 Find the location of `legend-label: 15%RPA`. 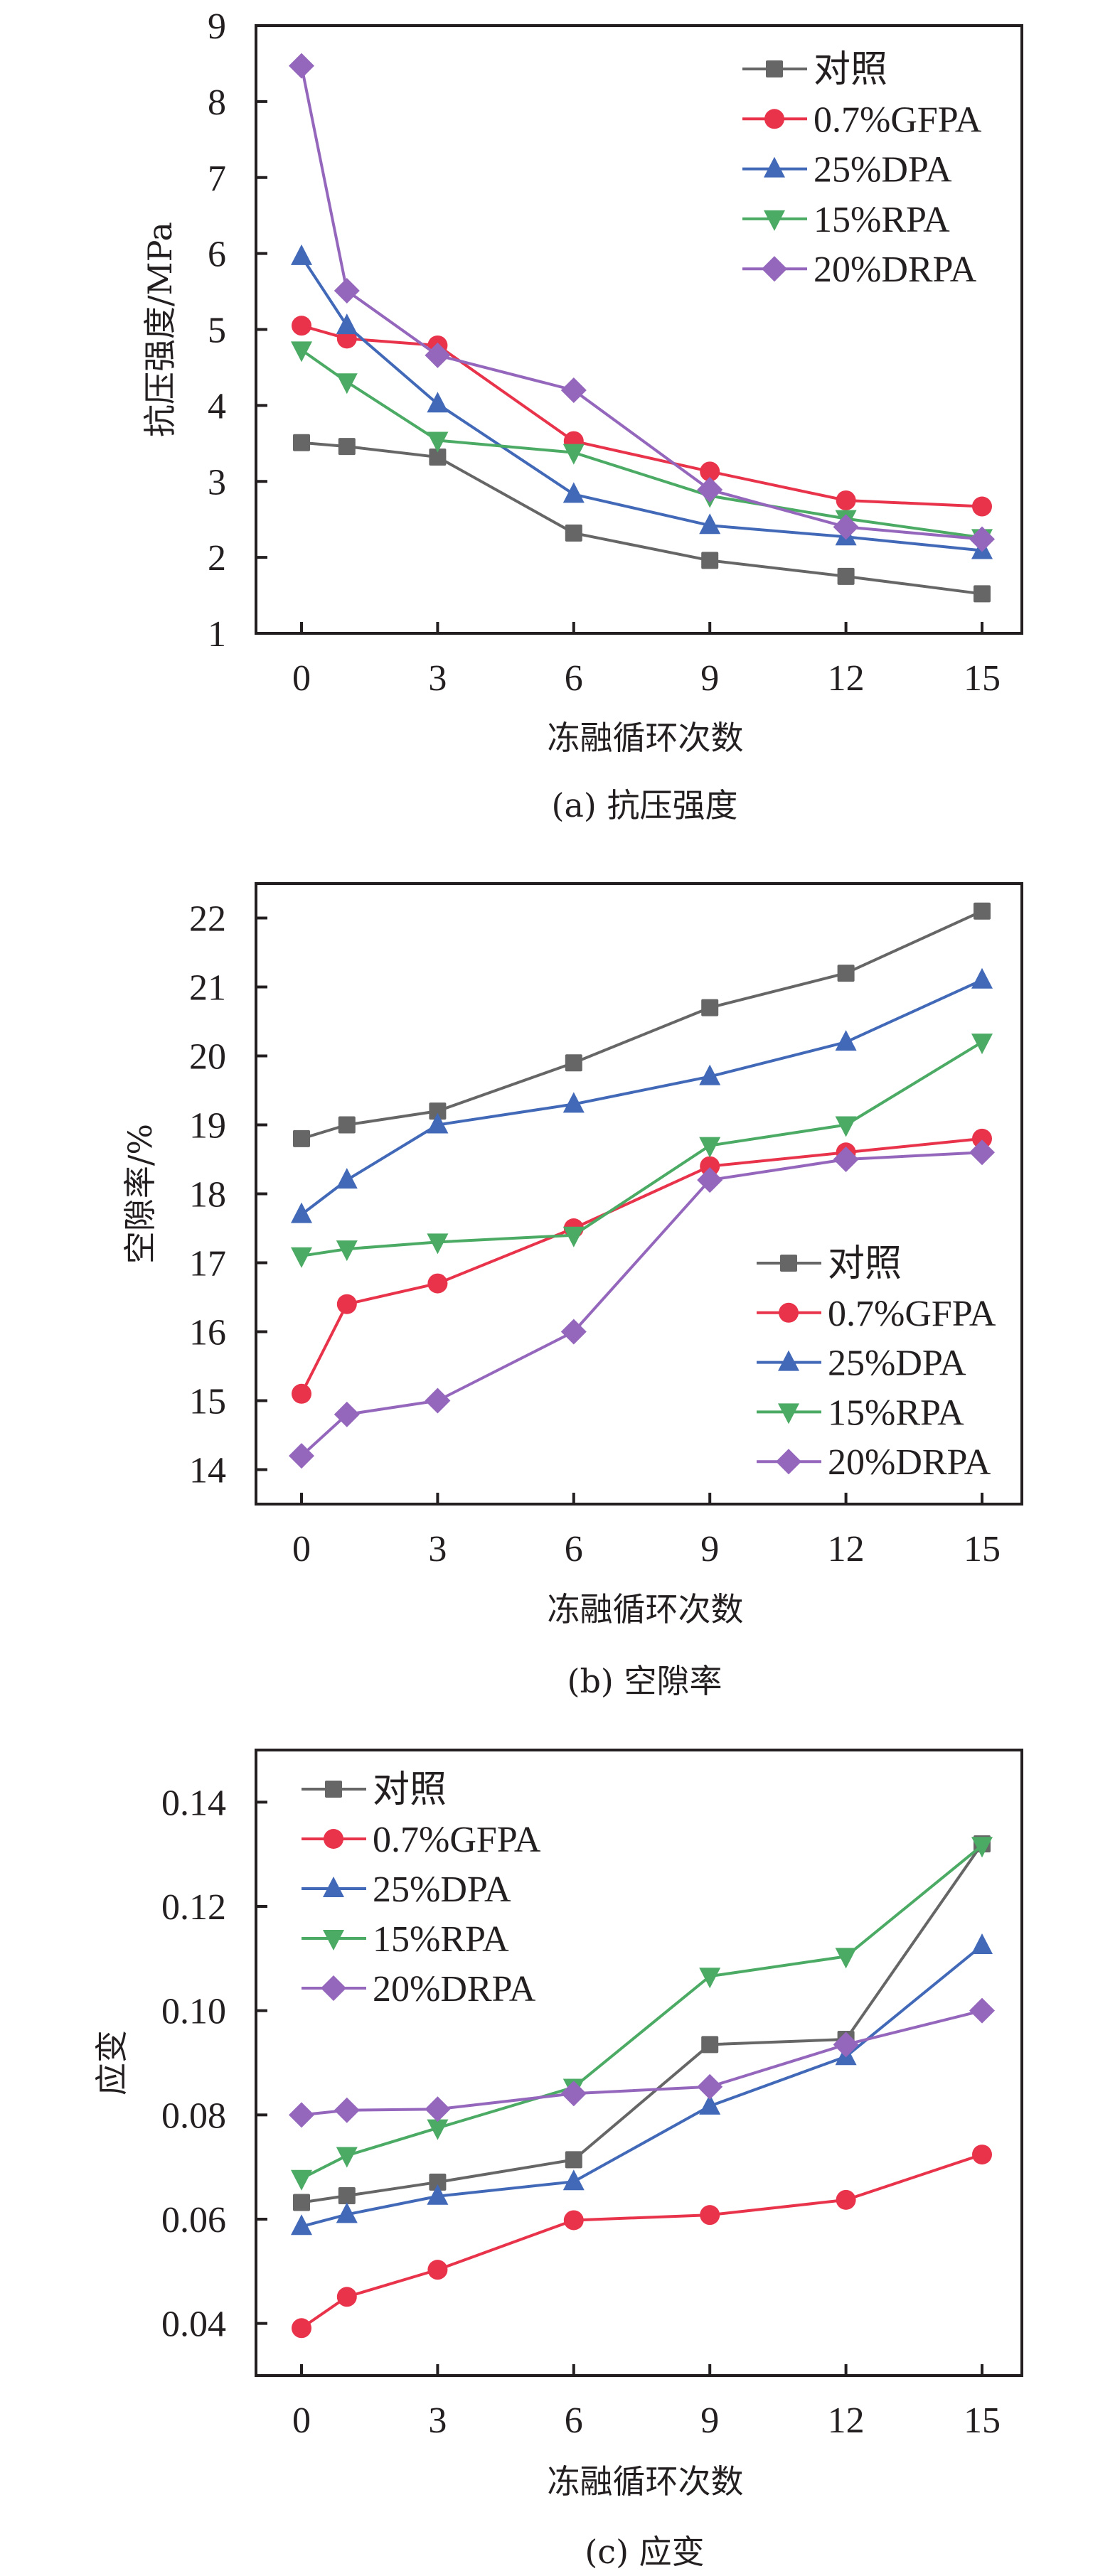

legend-label: 15%RPA is located at coordinates (441, 1939).